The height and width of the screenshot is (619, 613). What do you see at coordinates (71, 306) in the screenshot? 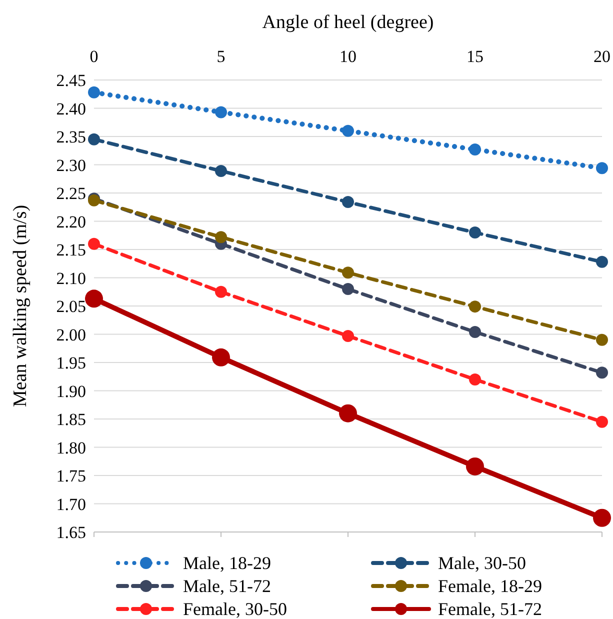
I see `y-tick-label: 2.05` at bounding box center [71, 306].